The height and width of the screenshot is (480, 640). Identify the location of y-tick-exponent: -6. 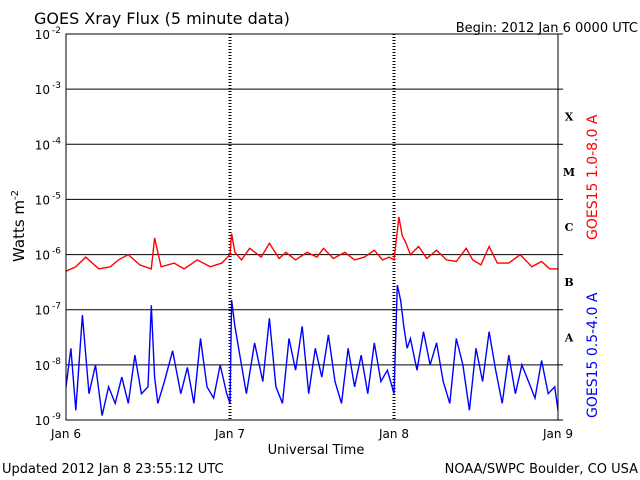
(56, 252).